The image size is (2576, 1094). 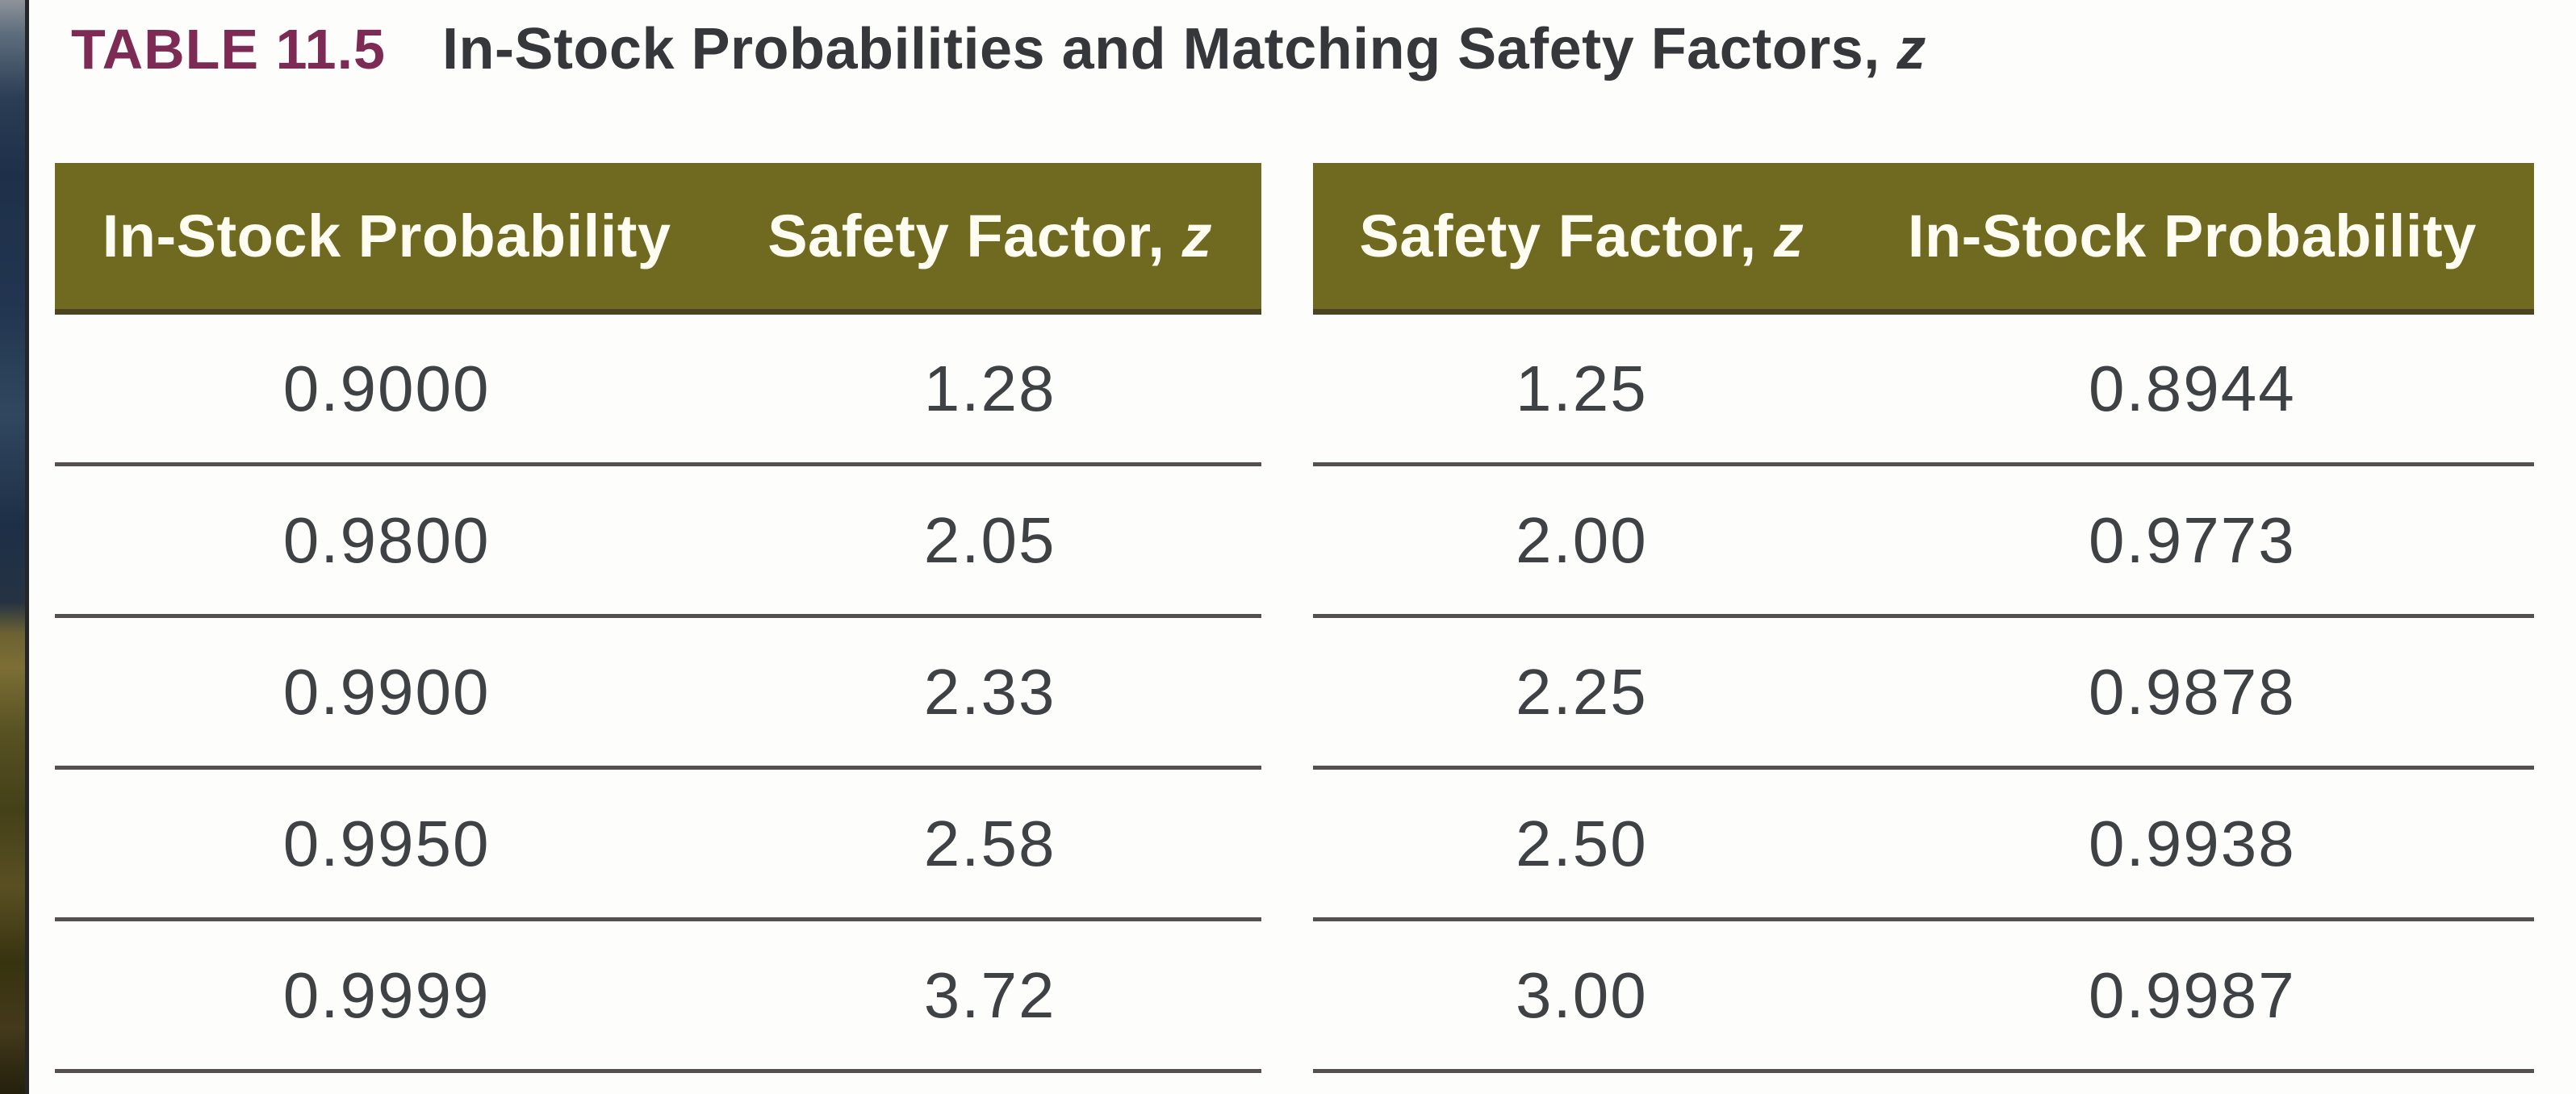 What do you see at coordinates (658, 390) in the screenshot?
I see `table-row: 0.9000 1.28` at bounding box center [658, 390].